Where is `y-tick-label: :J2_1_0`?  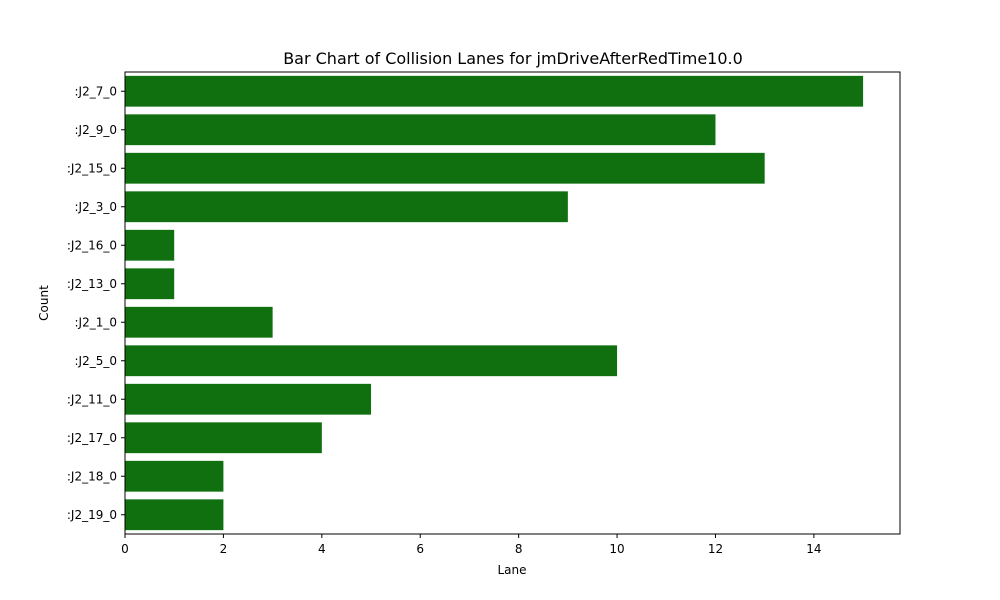 y-tick-label: :J2_1_0 is located at coordinates (96, 322).